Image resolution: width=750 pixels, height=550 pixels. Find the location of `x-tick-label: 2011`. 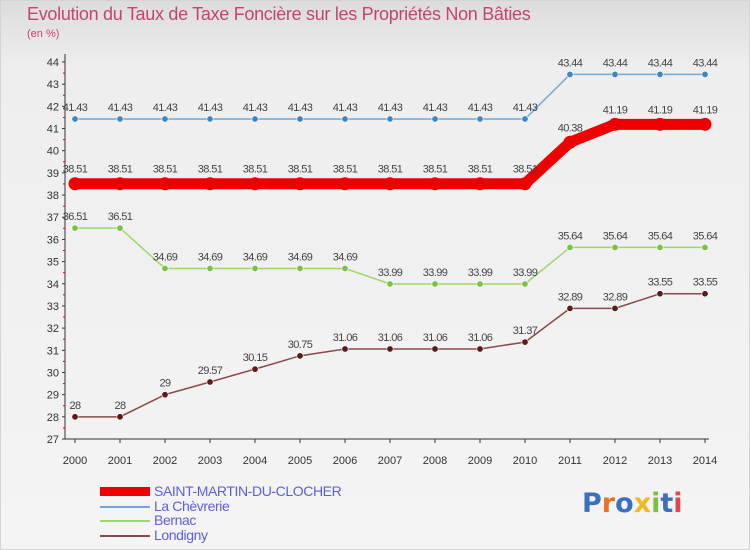

x-tick-label: 2011 is located at coordinates (570, 461).